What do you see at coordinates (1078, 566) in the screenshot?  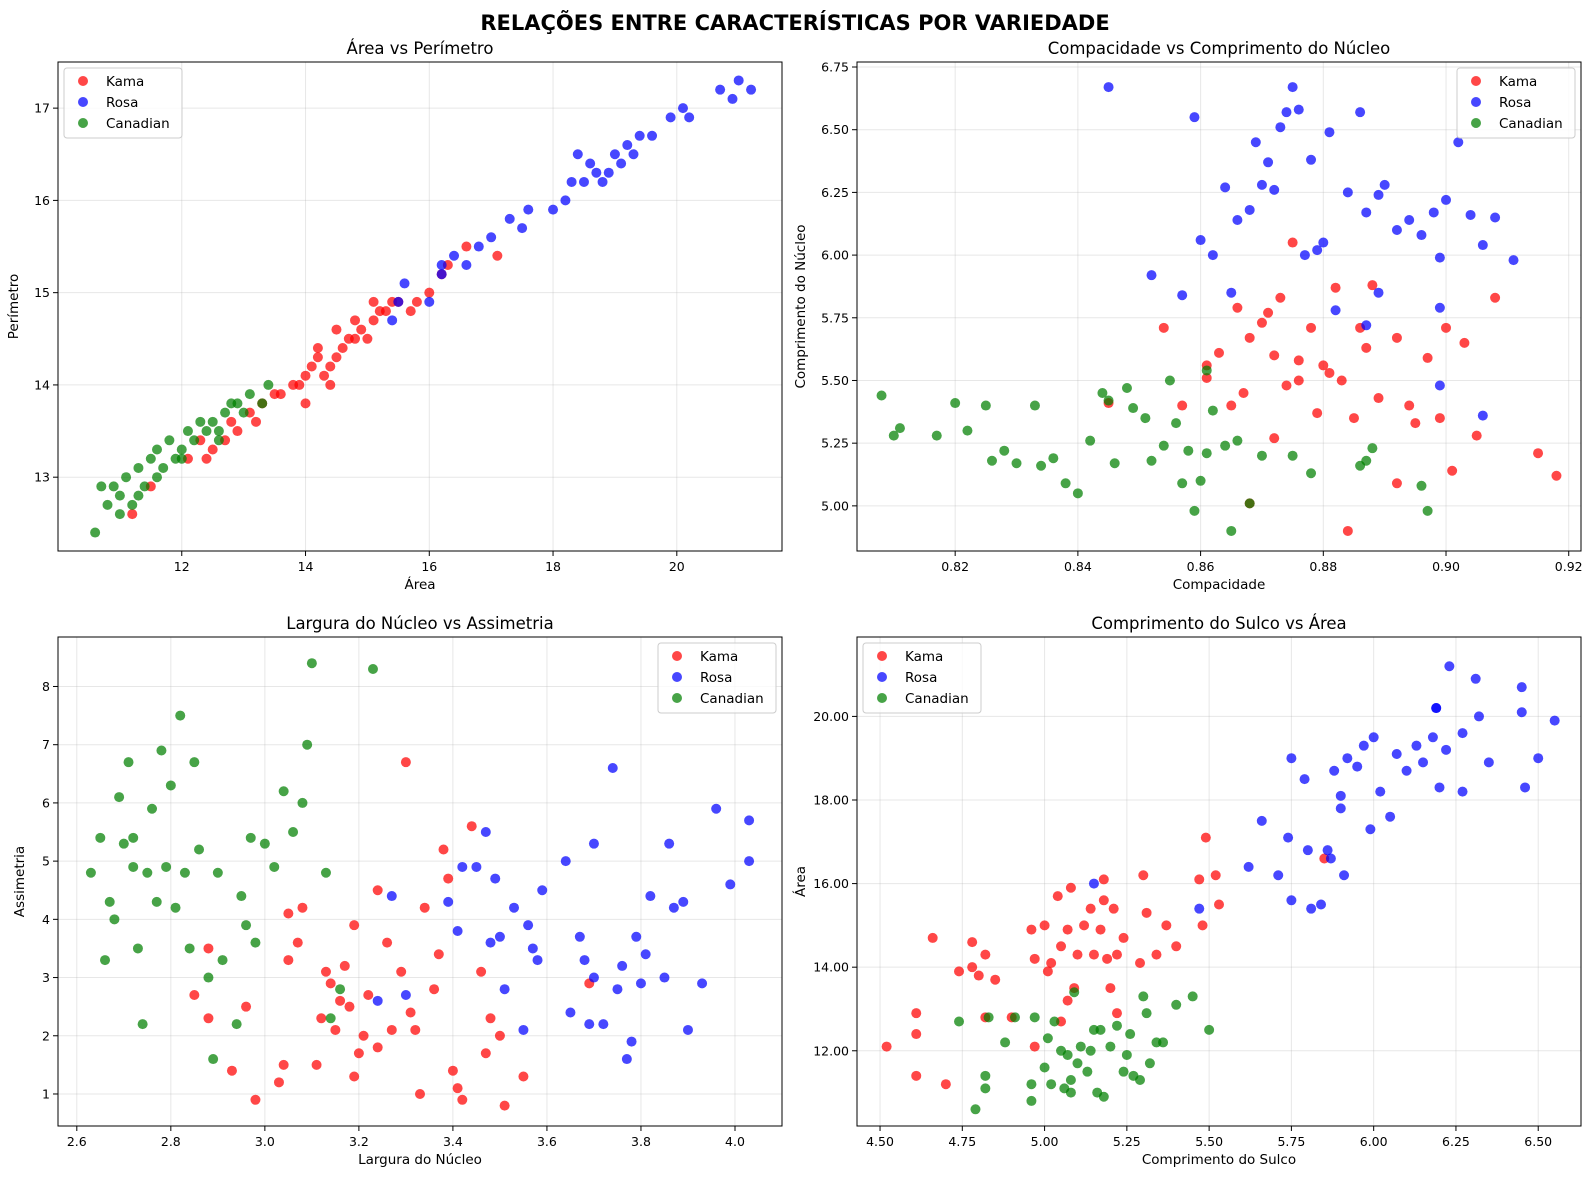 I see `x-tick-label: 0.84` at bounding box center [1078, 566].